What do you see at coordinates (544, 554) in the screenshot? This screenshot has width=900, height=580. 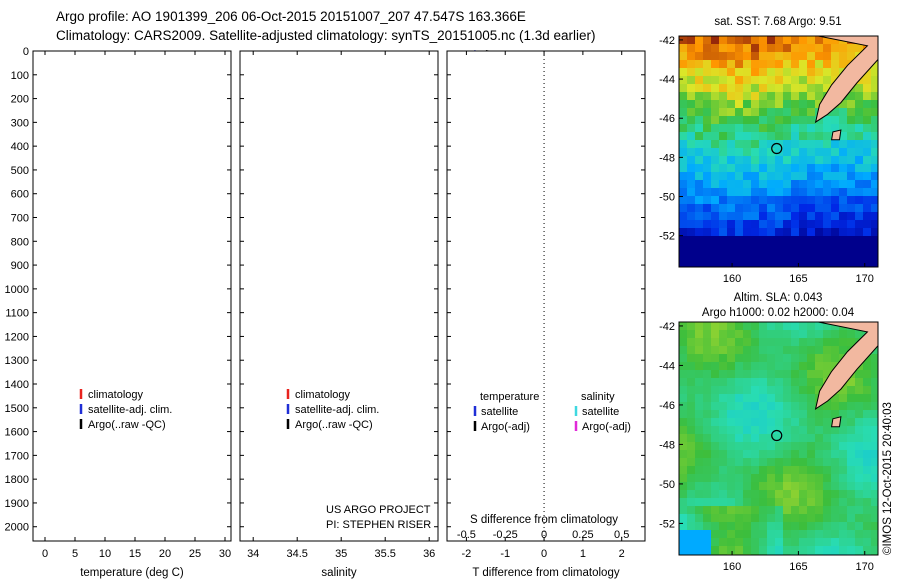 I see `difference-xtick-label: 0` at bounding box center [544, 554].